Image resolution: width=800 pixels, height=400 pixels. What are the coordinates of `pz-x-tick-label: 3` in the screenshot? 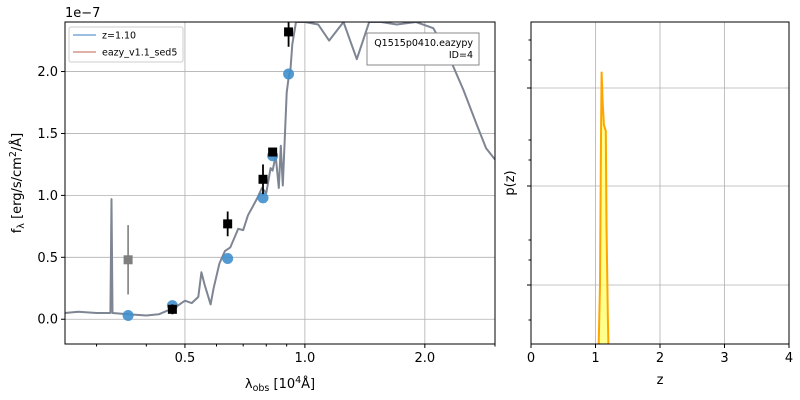 It's located at (724, 358).